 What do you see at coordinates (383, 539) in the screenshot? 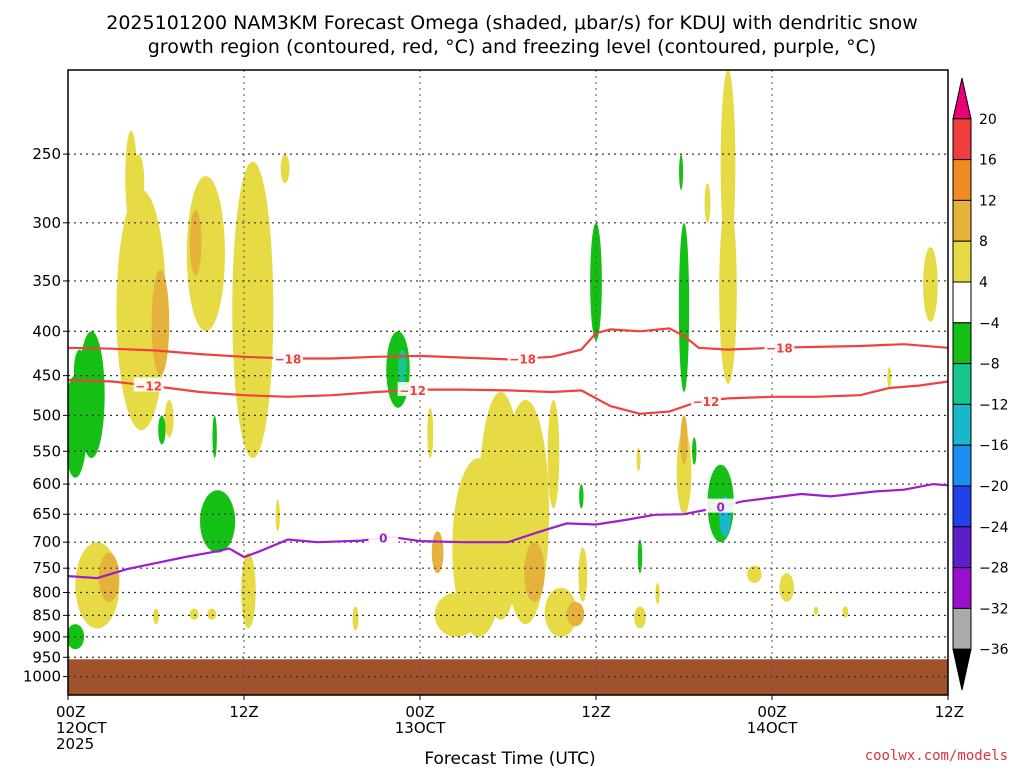
I see `contour-label-0: 0` at bounding box center [383, 539].